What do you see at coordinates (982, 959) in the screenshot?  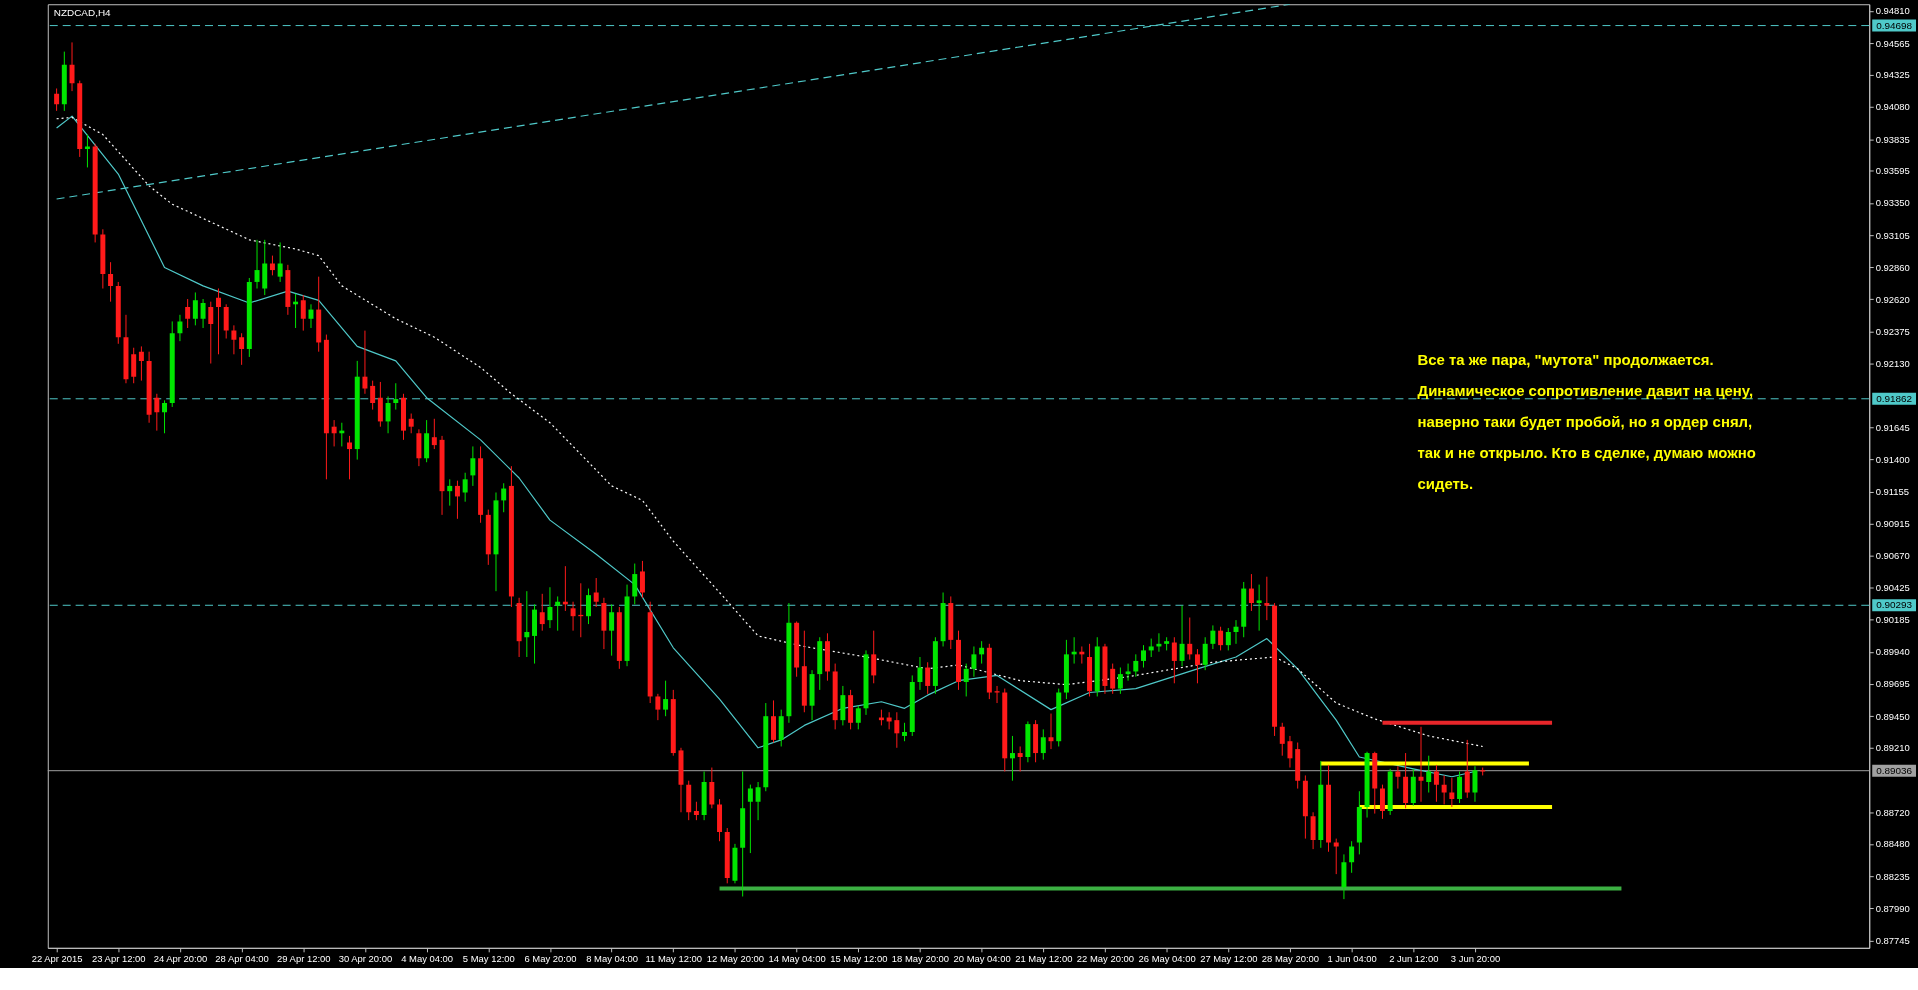 I see `x-tick-label: 20 May 04:00` at bounding box center [982, 959].